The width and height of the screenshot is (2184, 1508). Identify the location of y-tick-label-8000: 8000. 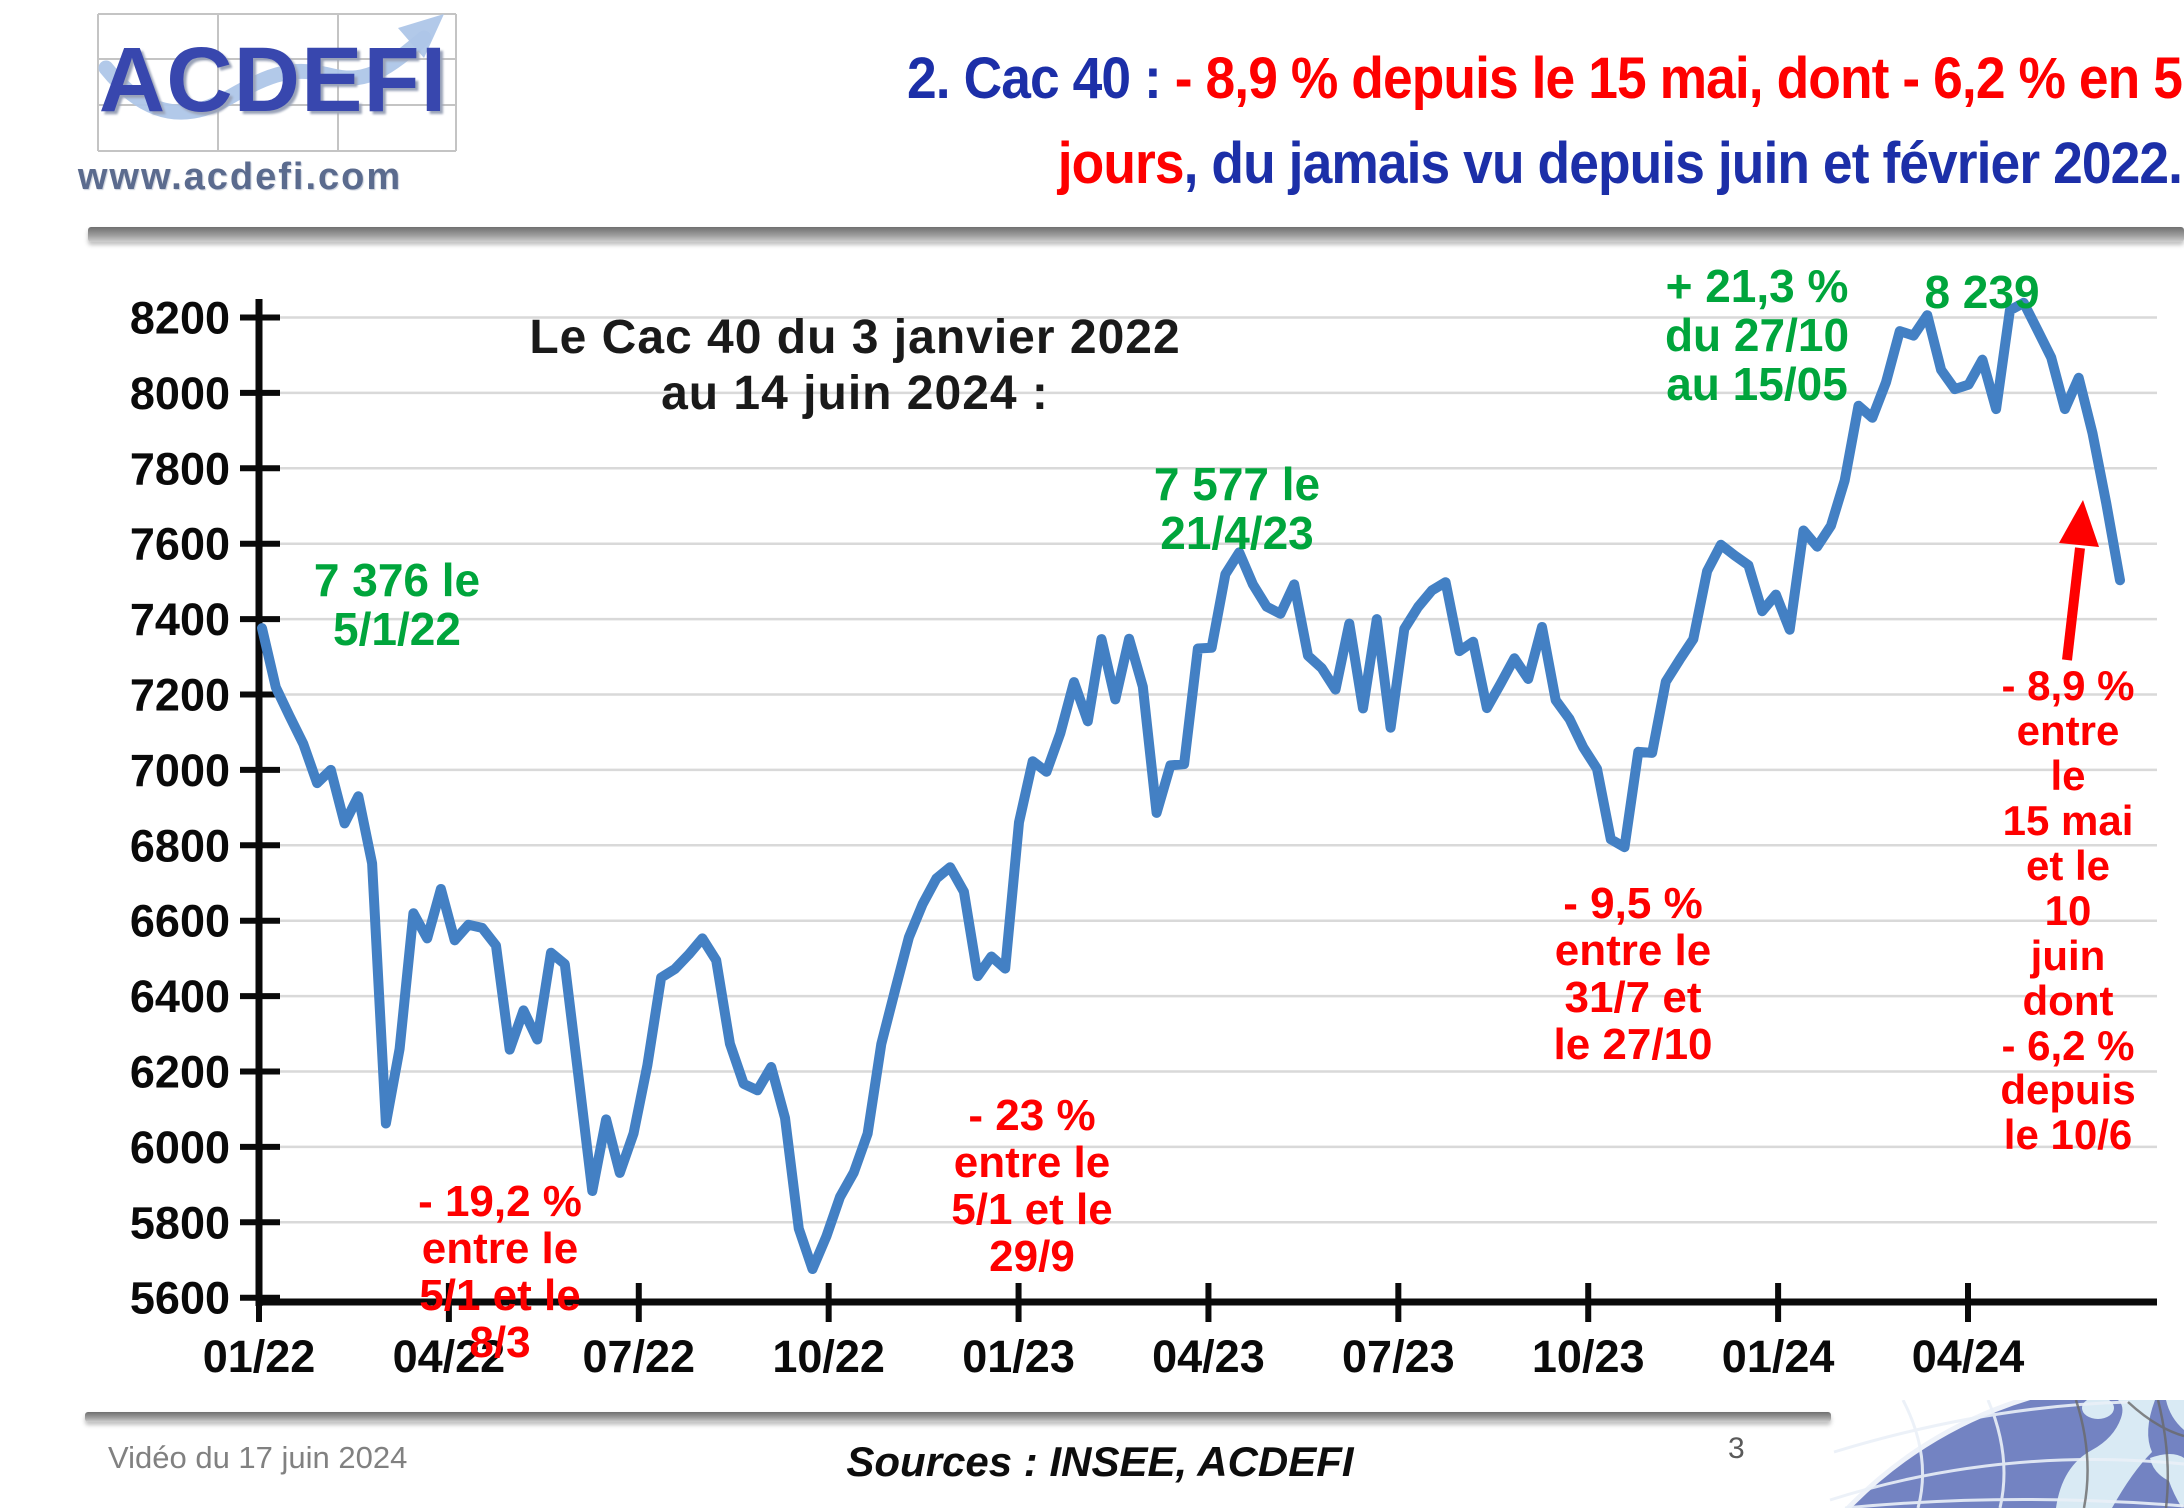
(180, 393).